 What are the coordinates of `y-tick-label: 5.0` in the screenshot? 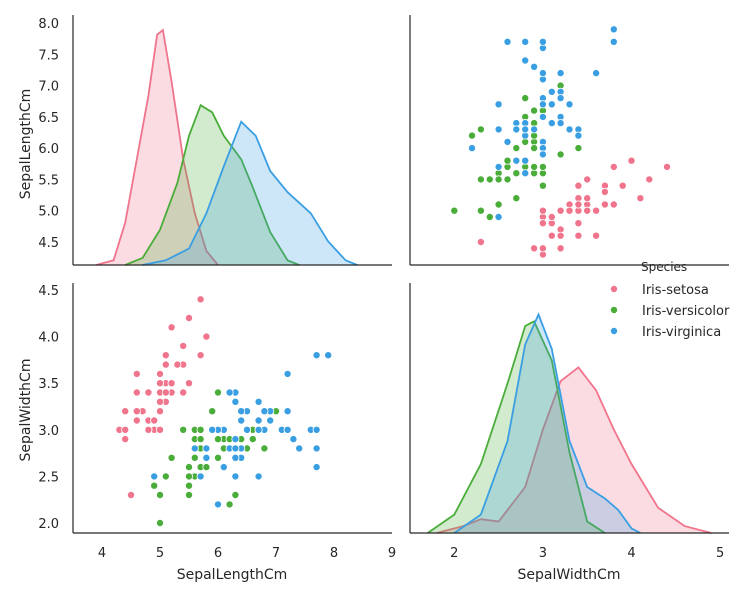 It's located at (48, 212).